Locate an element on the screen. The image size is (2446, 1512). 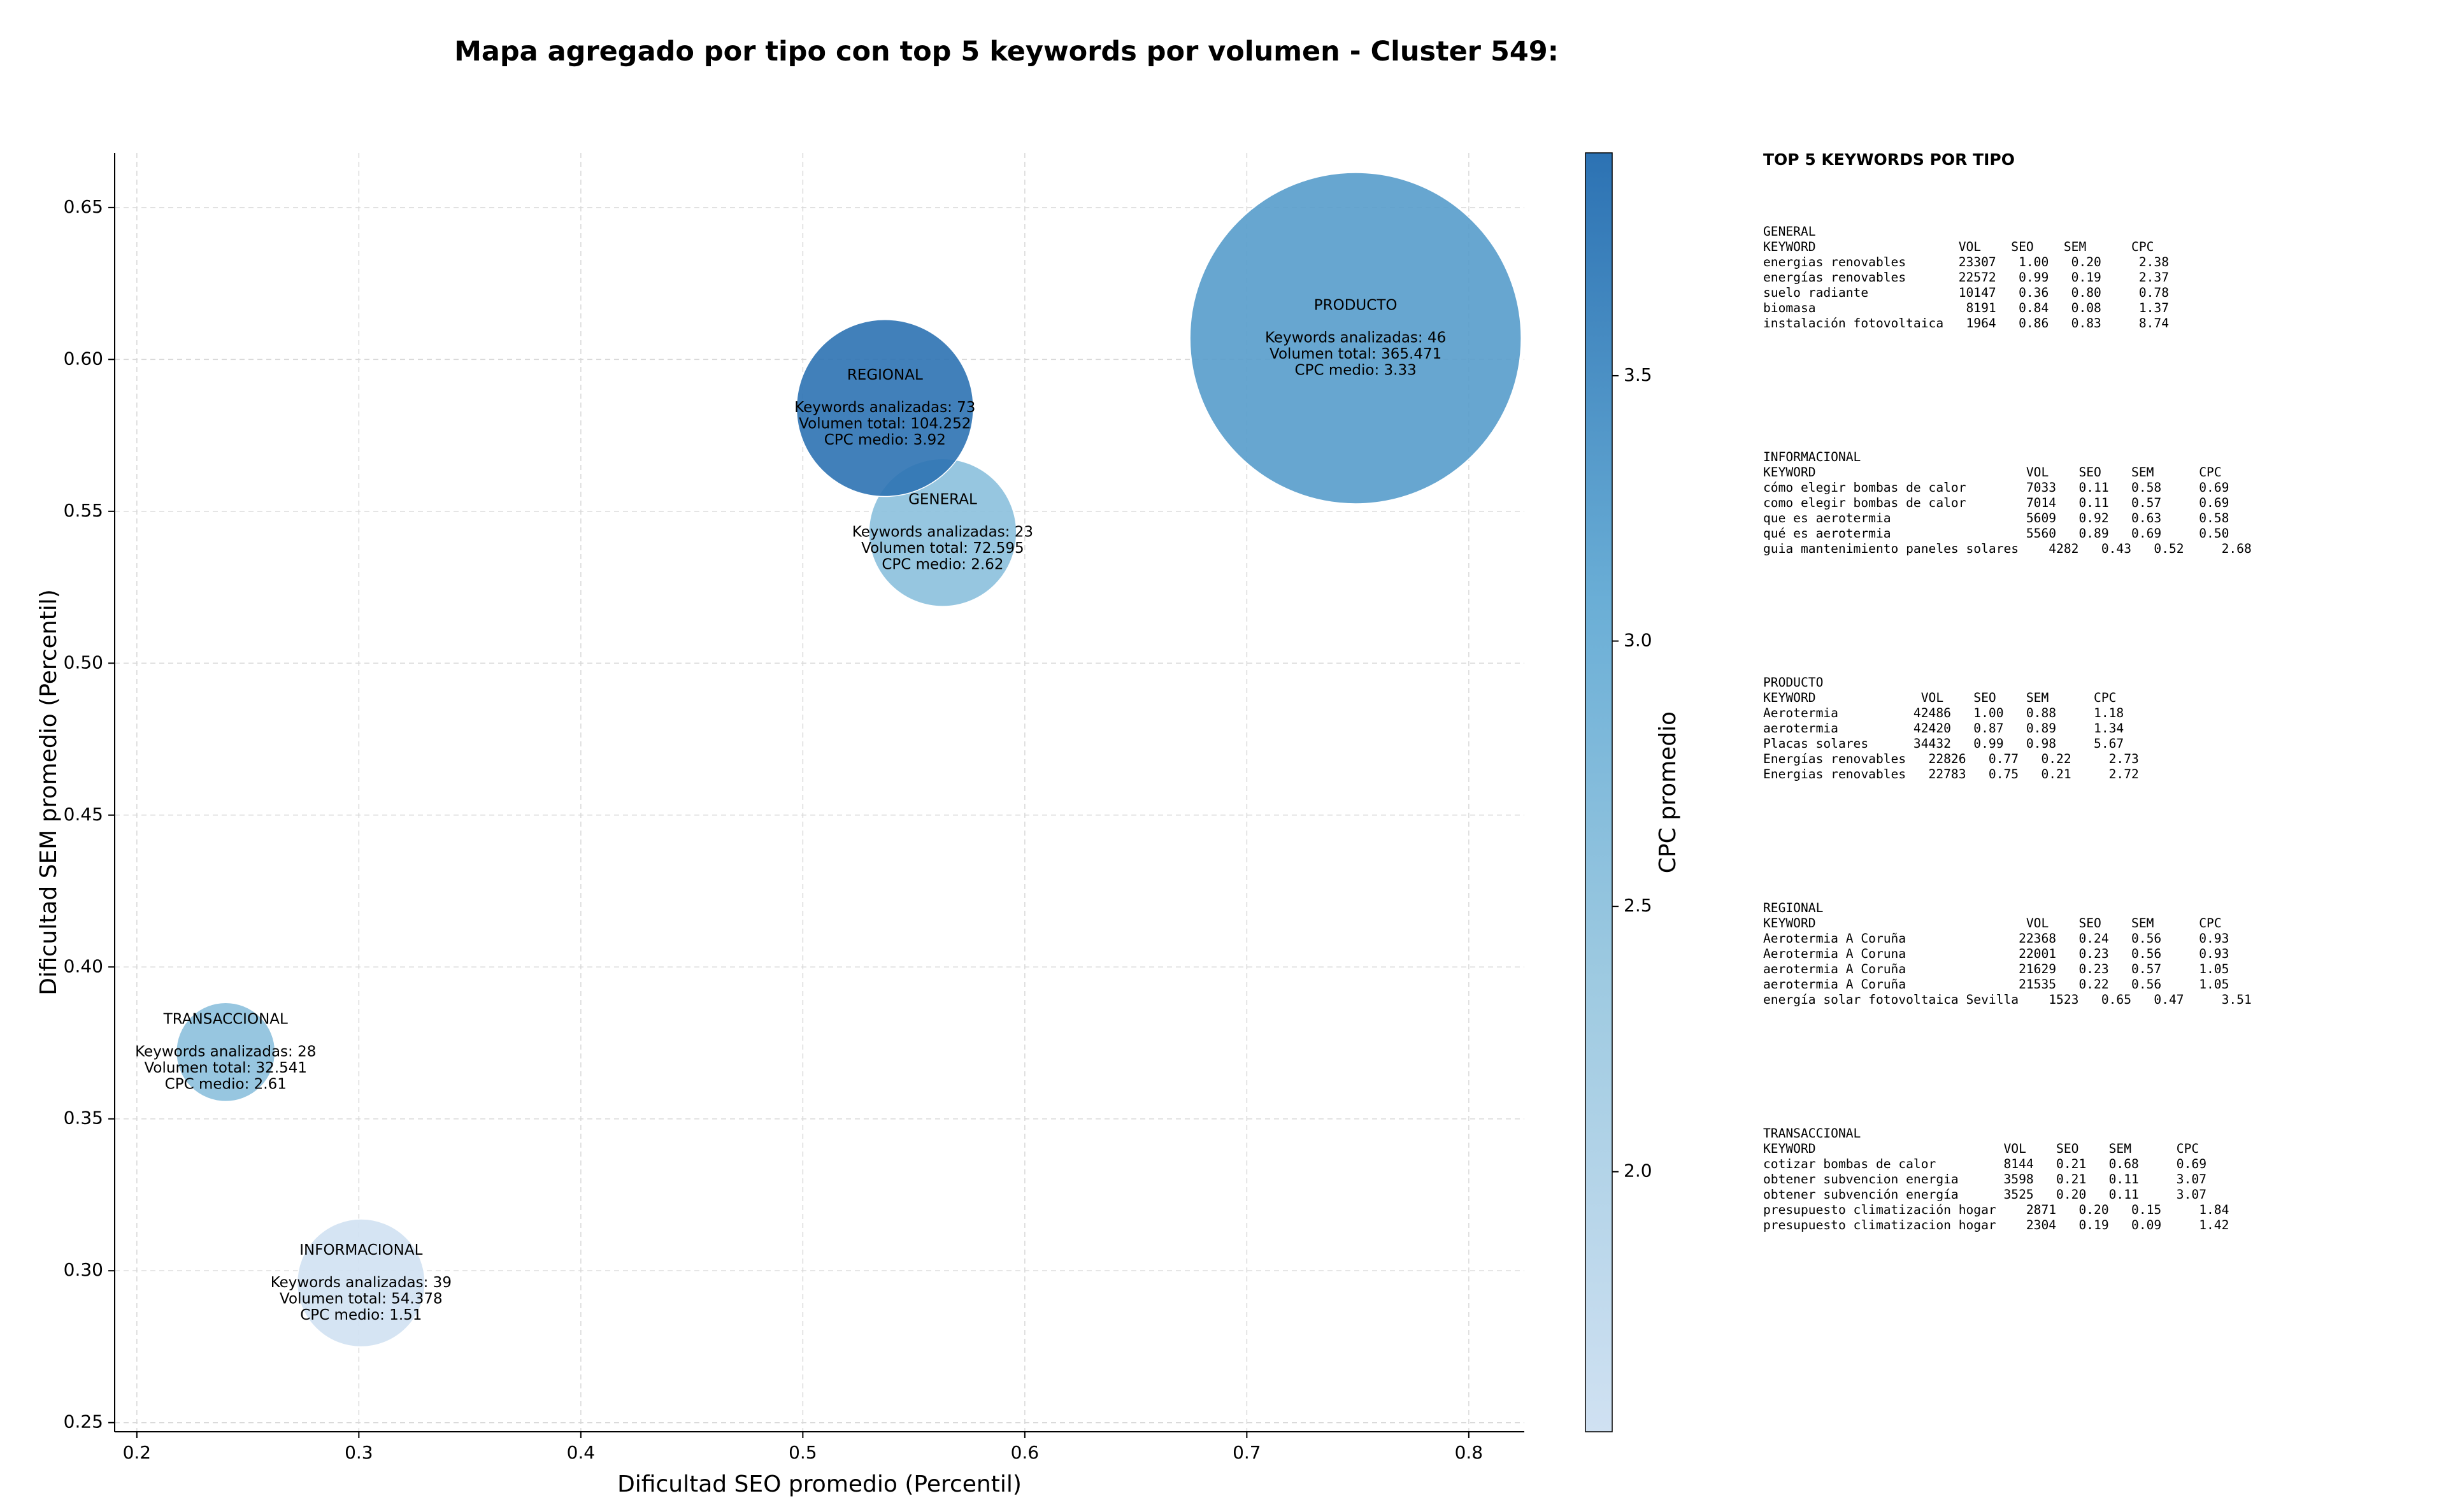
colorbar-tick-label: 3.0 is located at coordinates (1638, 640).